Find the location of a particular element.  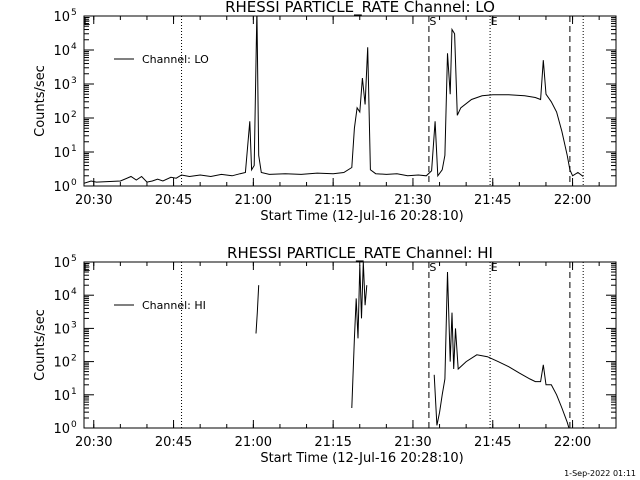

footer-timestamp: 1-Sep-2022 01:11 is located at coordinates (600, 473).